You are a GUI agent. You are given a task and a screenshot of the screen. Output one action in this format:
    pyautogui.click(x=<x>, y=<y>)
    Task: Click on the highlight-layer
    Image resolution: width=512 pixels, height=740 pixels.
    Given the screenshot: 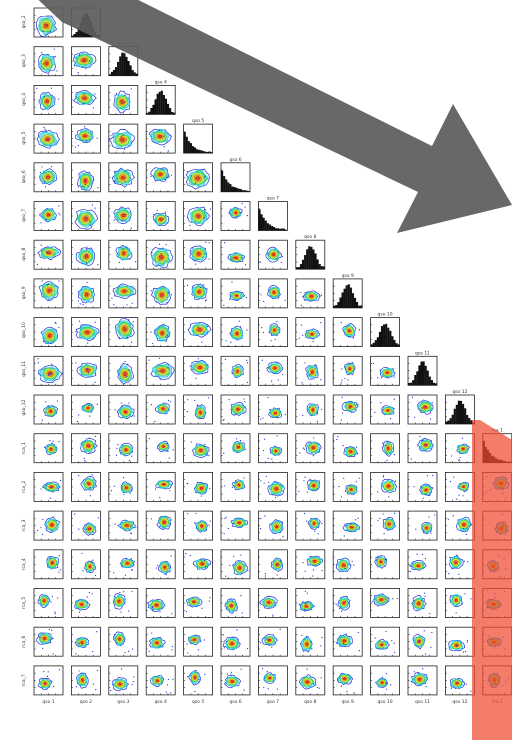 What is the action you would take?
    pyautogui.click(x=492, y=580)
    